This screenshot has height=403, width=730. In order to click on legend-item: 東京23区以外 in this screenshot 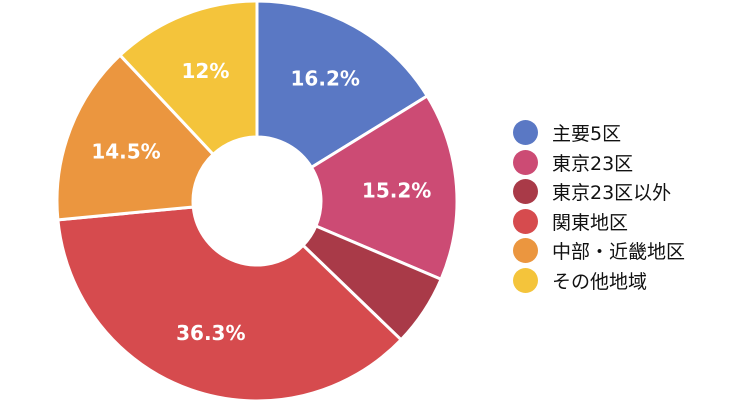, I will do `click(599, 192)`.